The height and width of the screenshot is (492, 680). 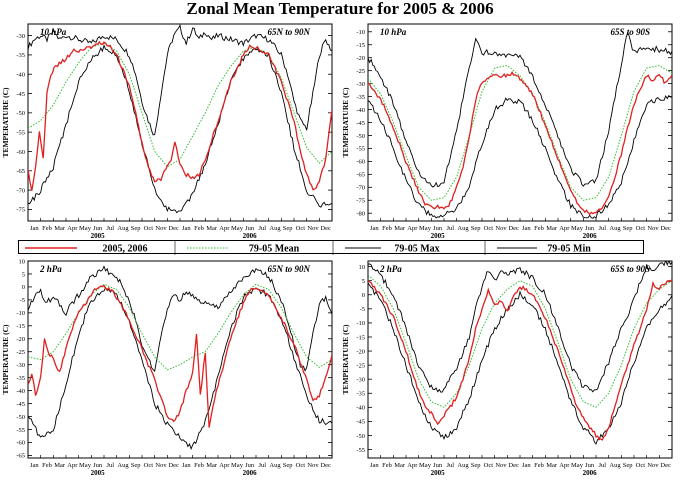 I want to click on series-2005-2006, so click(x=180, y=115).